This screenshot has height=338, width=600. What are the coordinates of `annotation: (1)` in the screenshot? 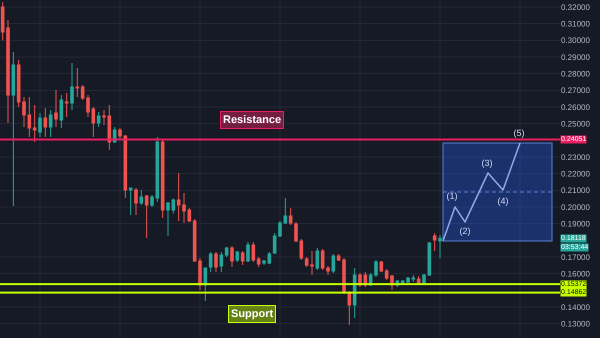 It's located at (452, 196).